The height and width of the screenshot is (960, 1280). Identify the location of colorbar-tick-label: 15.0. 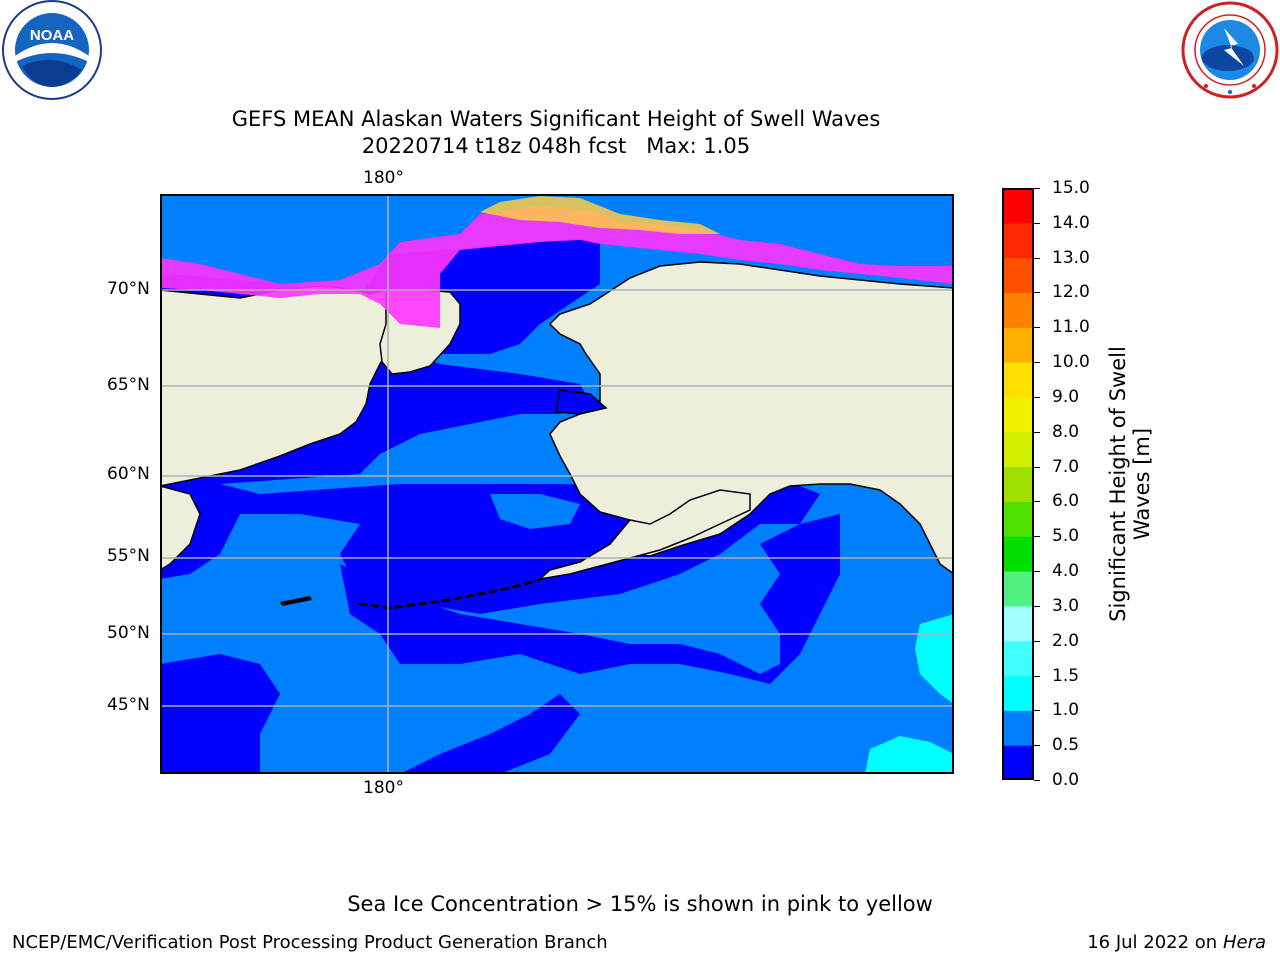
(1071, 188).